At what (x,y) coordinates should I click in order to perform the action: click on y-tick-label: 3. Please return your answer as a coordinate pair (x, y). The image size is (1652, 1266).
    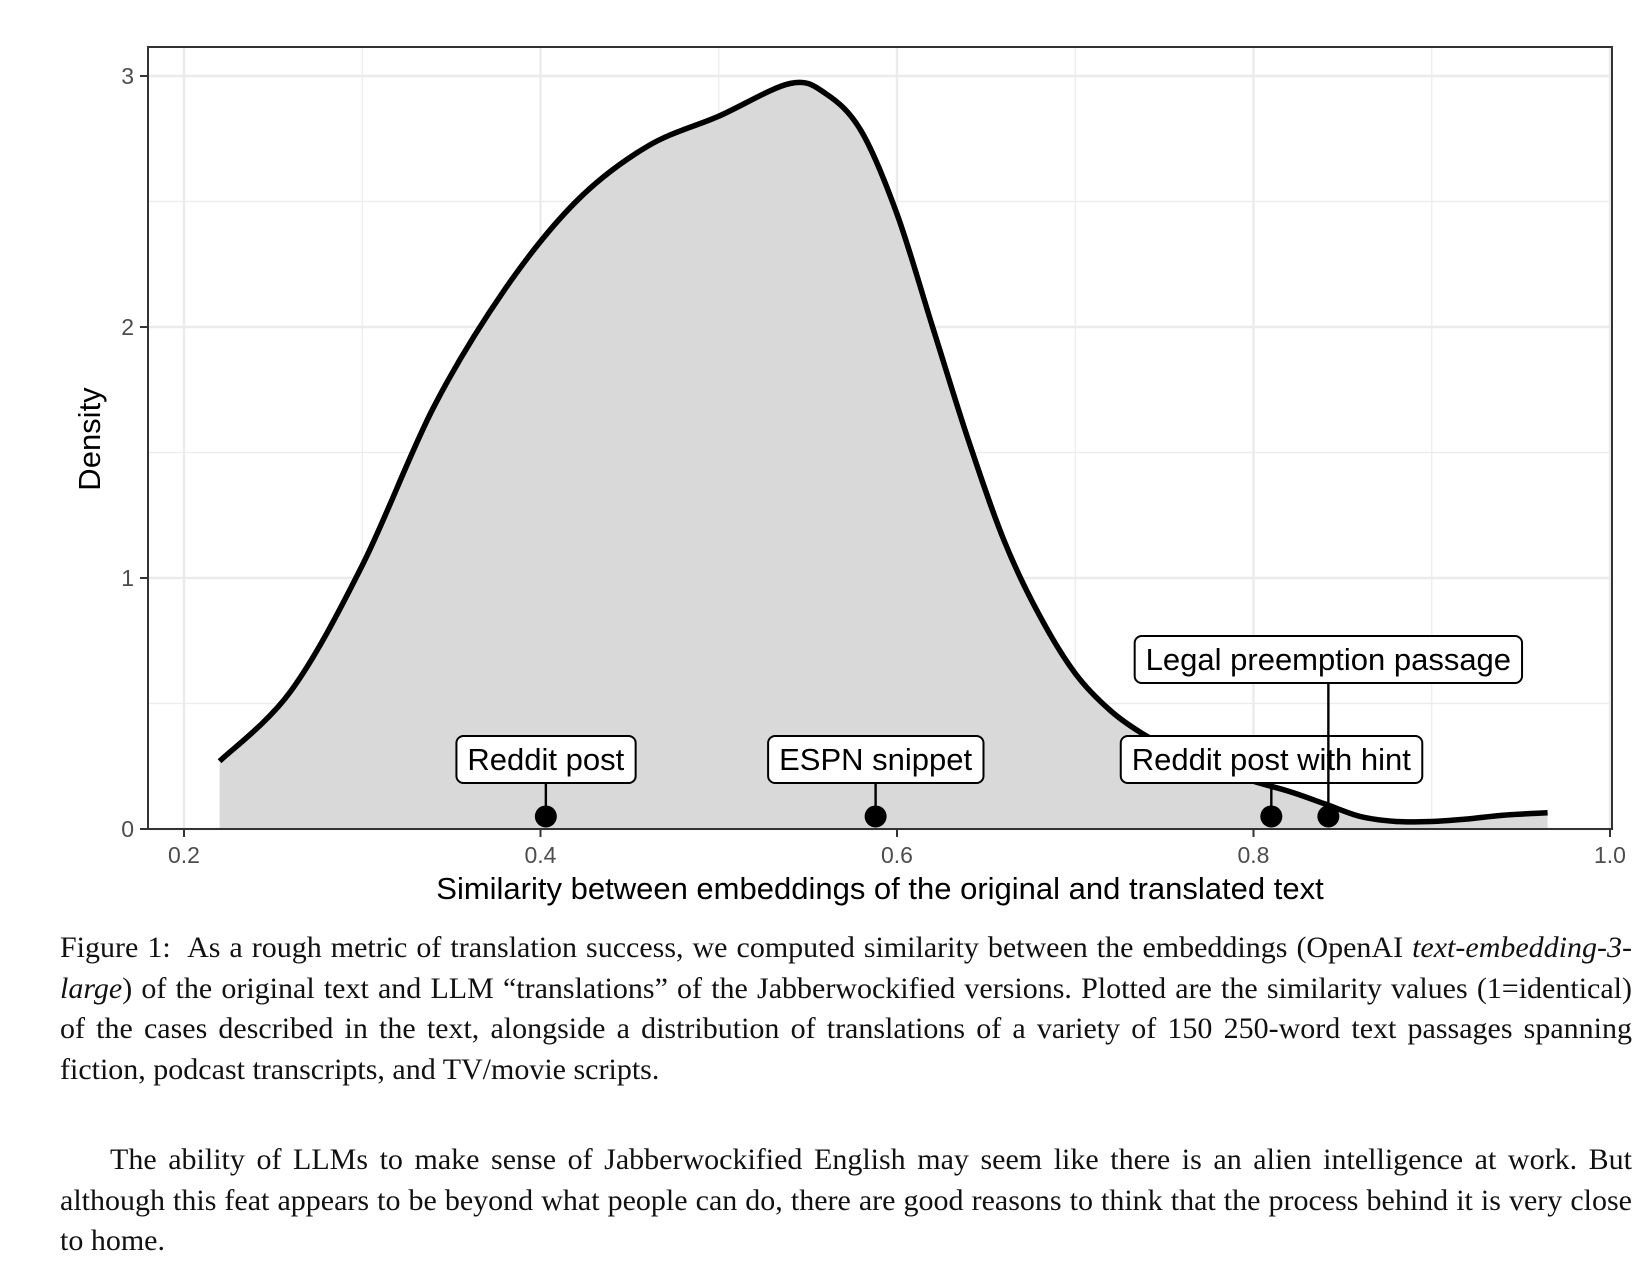
    Looking at the image, I should click on (127, 76).